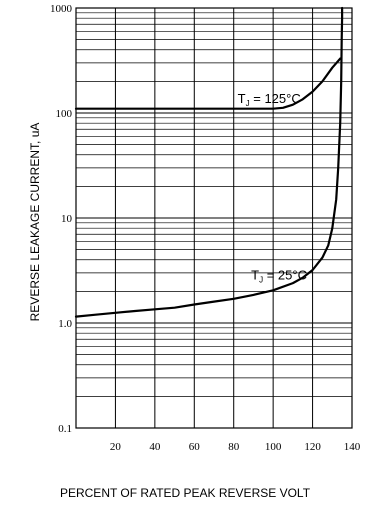 The width and height of the screenshot is (370, 508). What do you see at coordinates (185, 493) in the screenshot?
I see `x-axis-label: PERCENT OF RATED PEAK REVERSE VOLT` at bounding box center [185, 493].